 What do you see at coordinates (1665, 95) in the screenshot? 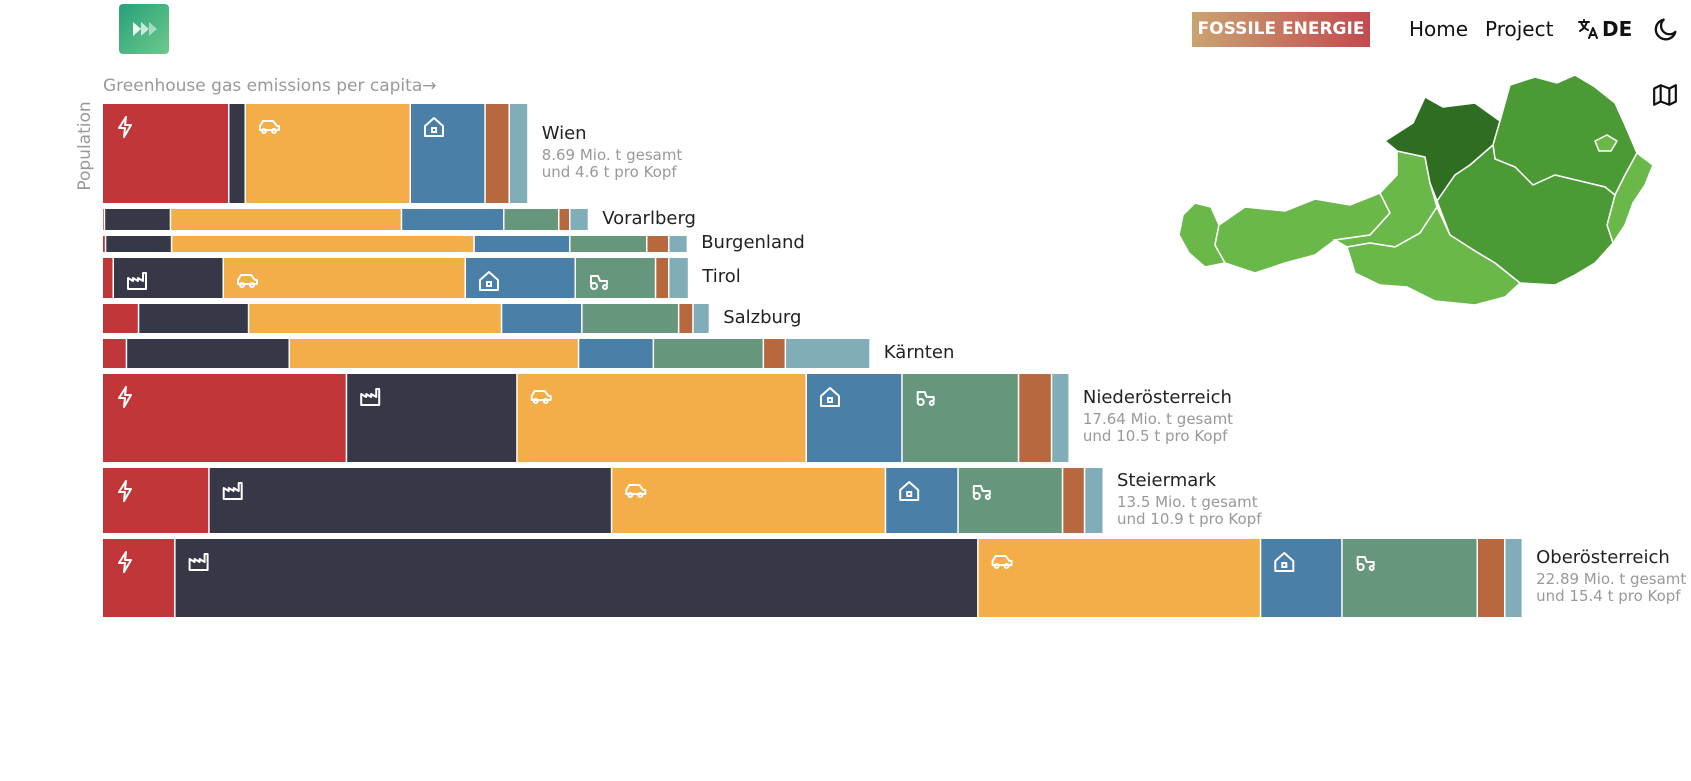
I see `map-icon` at bounding box center [1665, 95].